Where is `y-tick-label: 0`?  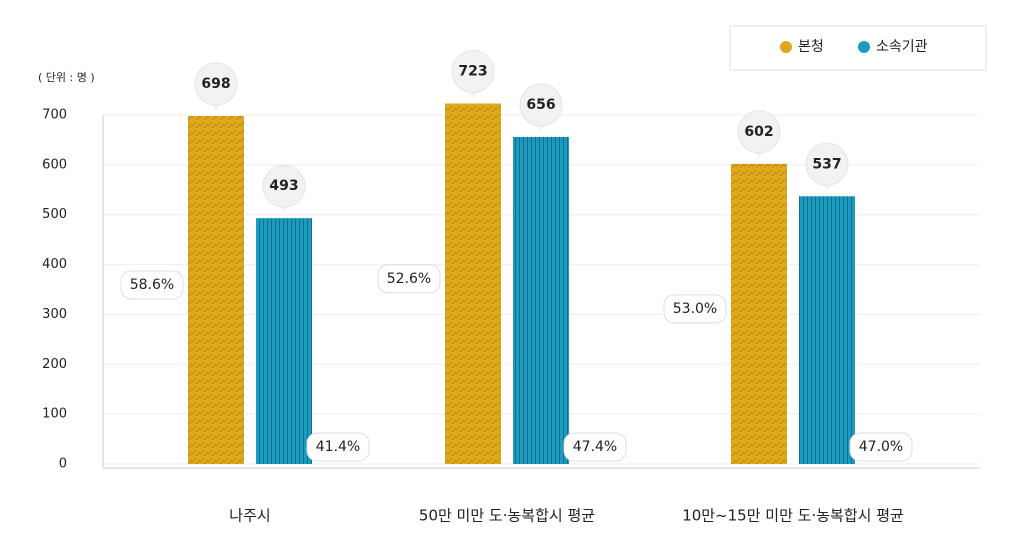
y-tick-label: 0 is located at coordinates (63, 464).